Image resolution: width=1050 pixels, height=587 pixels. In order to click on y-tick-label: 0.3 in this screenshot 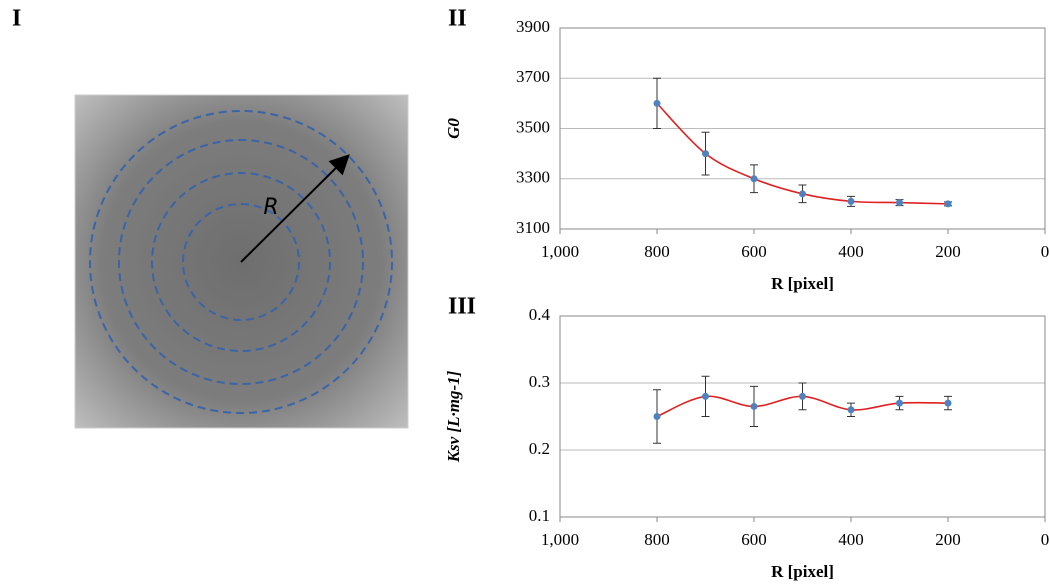, I will do `click(539, 381)`.